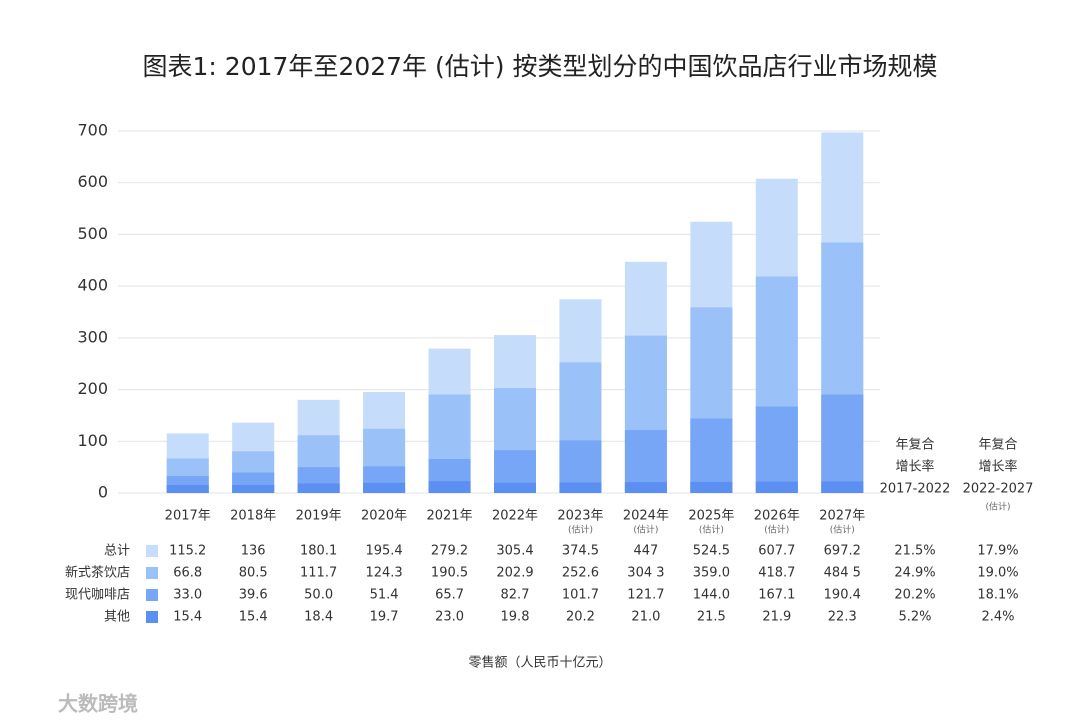 The width and height of the screenshot is (1080, 725). I want to click on table-value: 23.0, so click(449, 617).